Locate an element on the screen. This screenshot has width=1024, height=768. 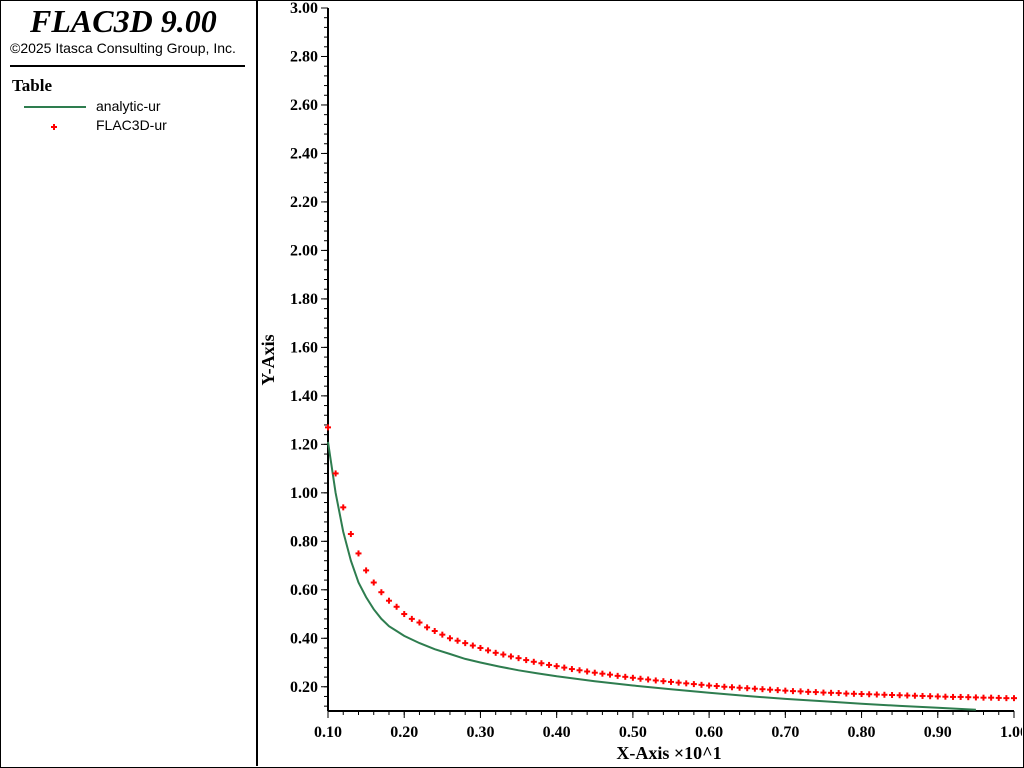
x-tick-label: 0.90 is located at coordinates (938, 732).